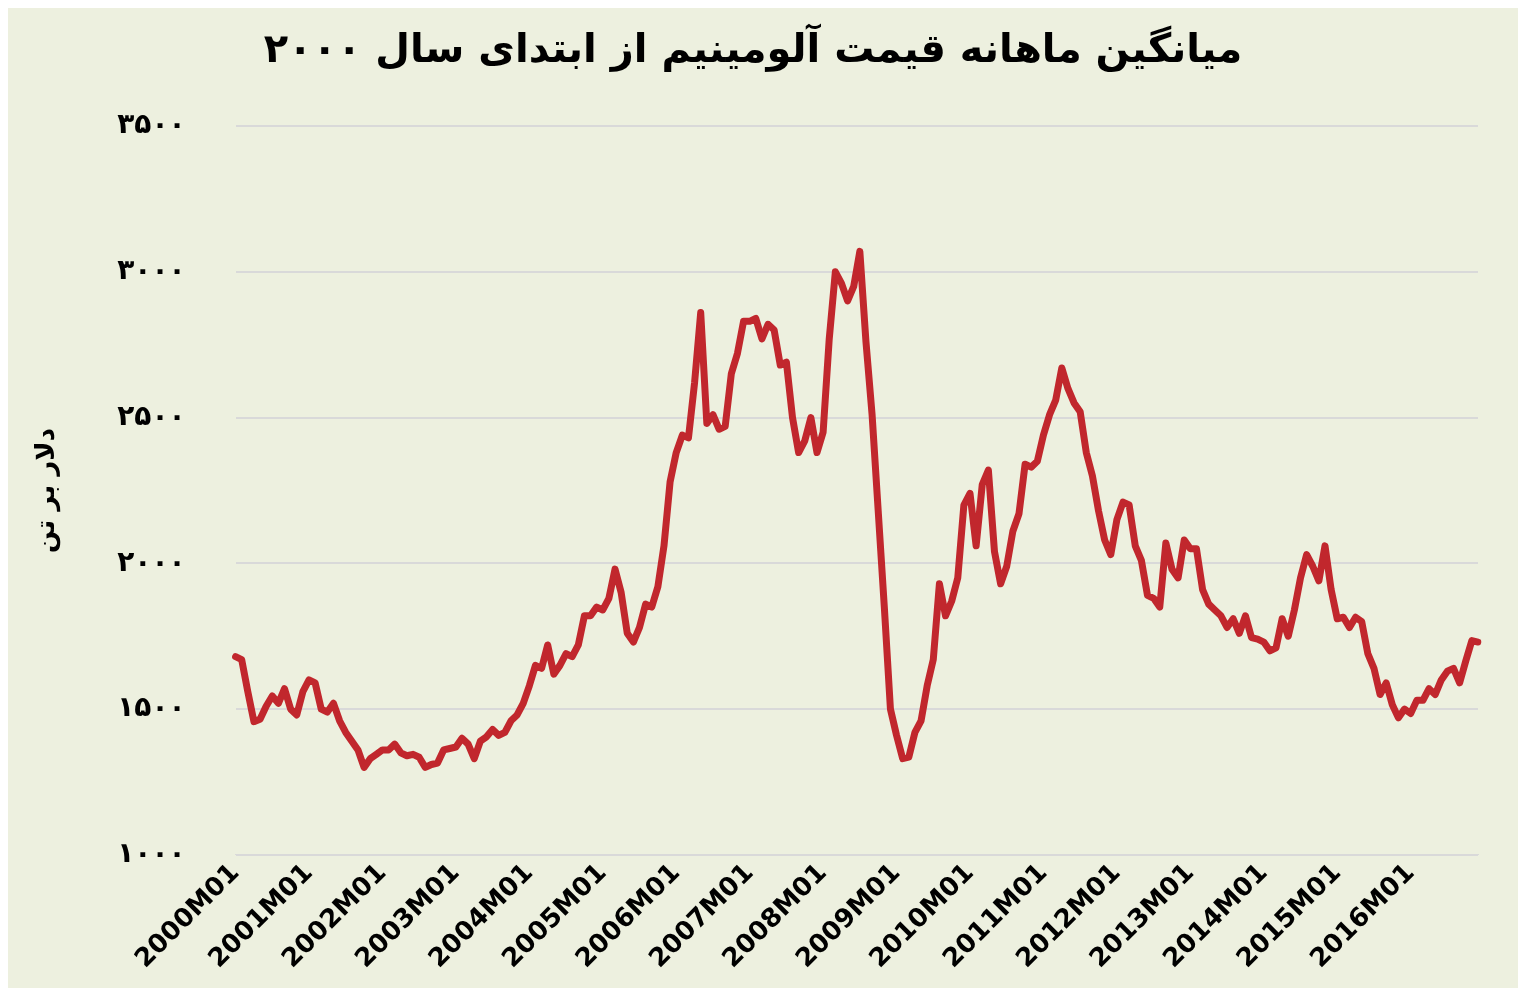  What do you see at coordinates (151, 270) in the screenshot?
I see `y-tick-label: ۳۰۰۰` at bounding box center [151, 270].